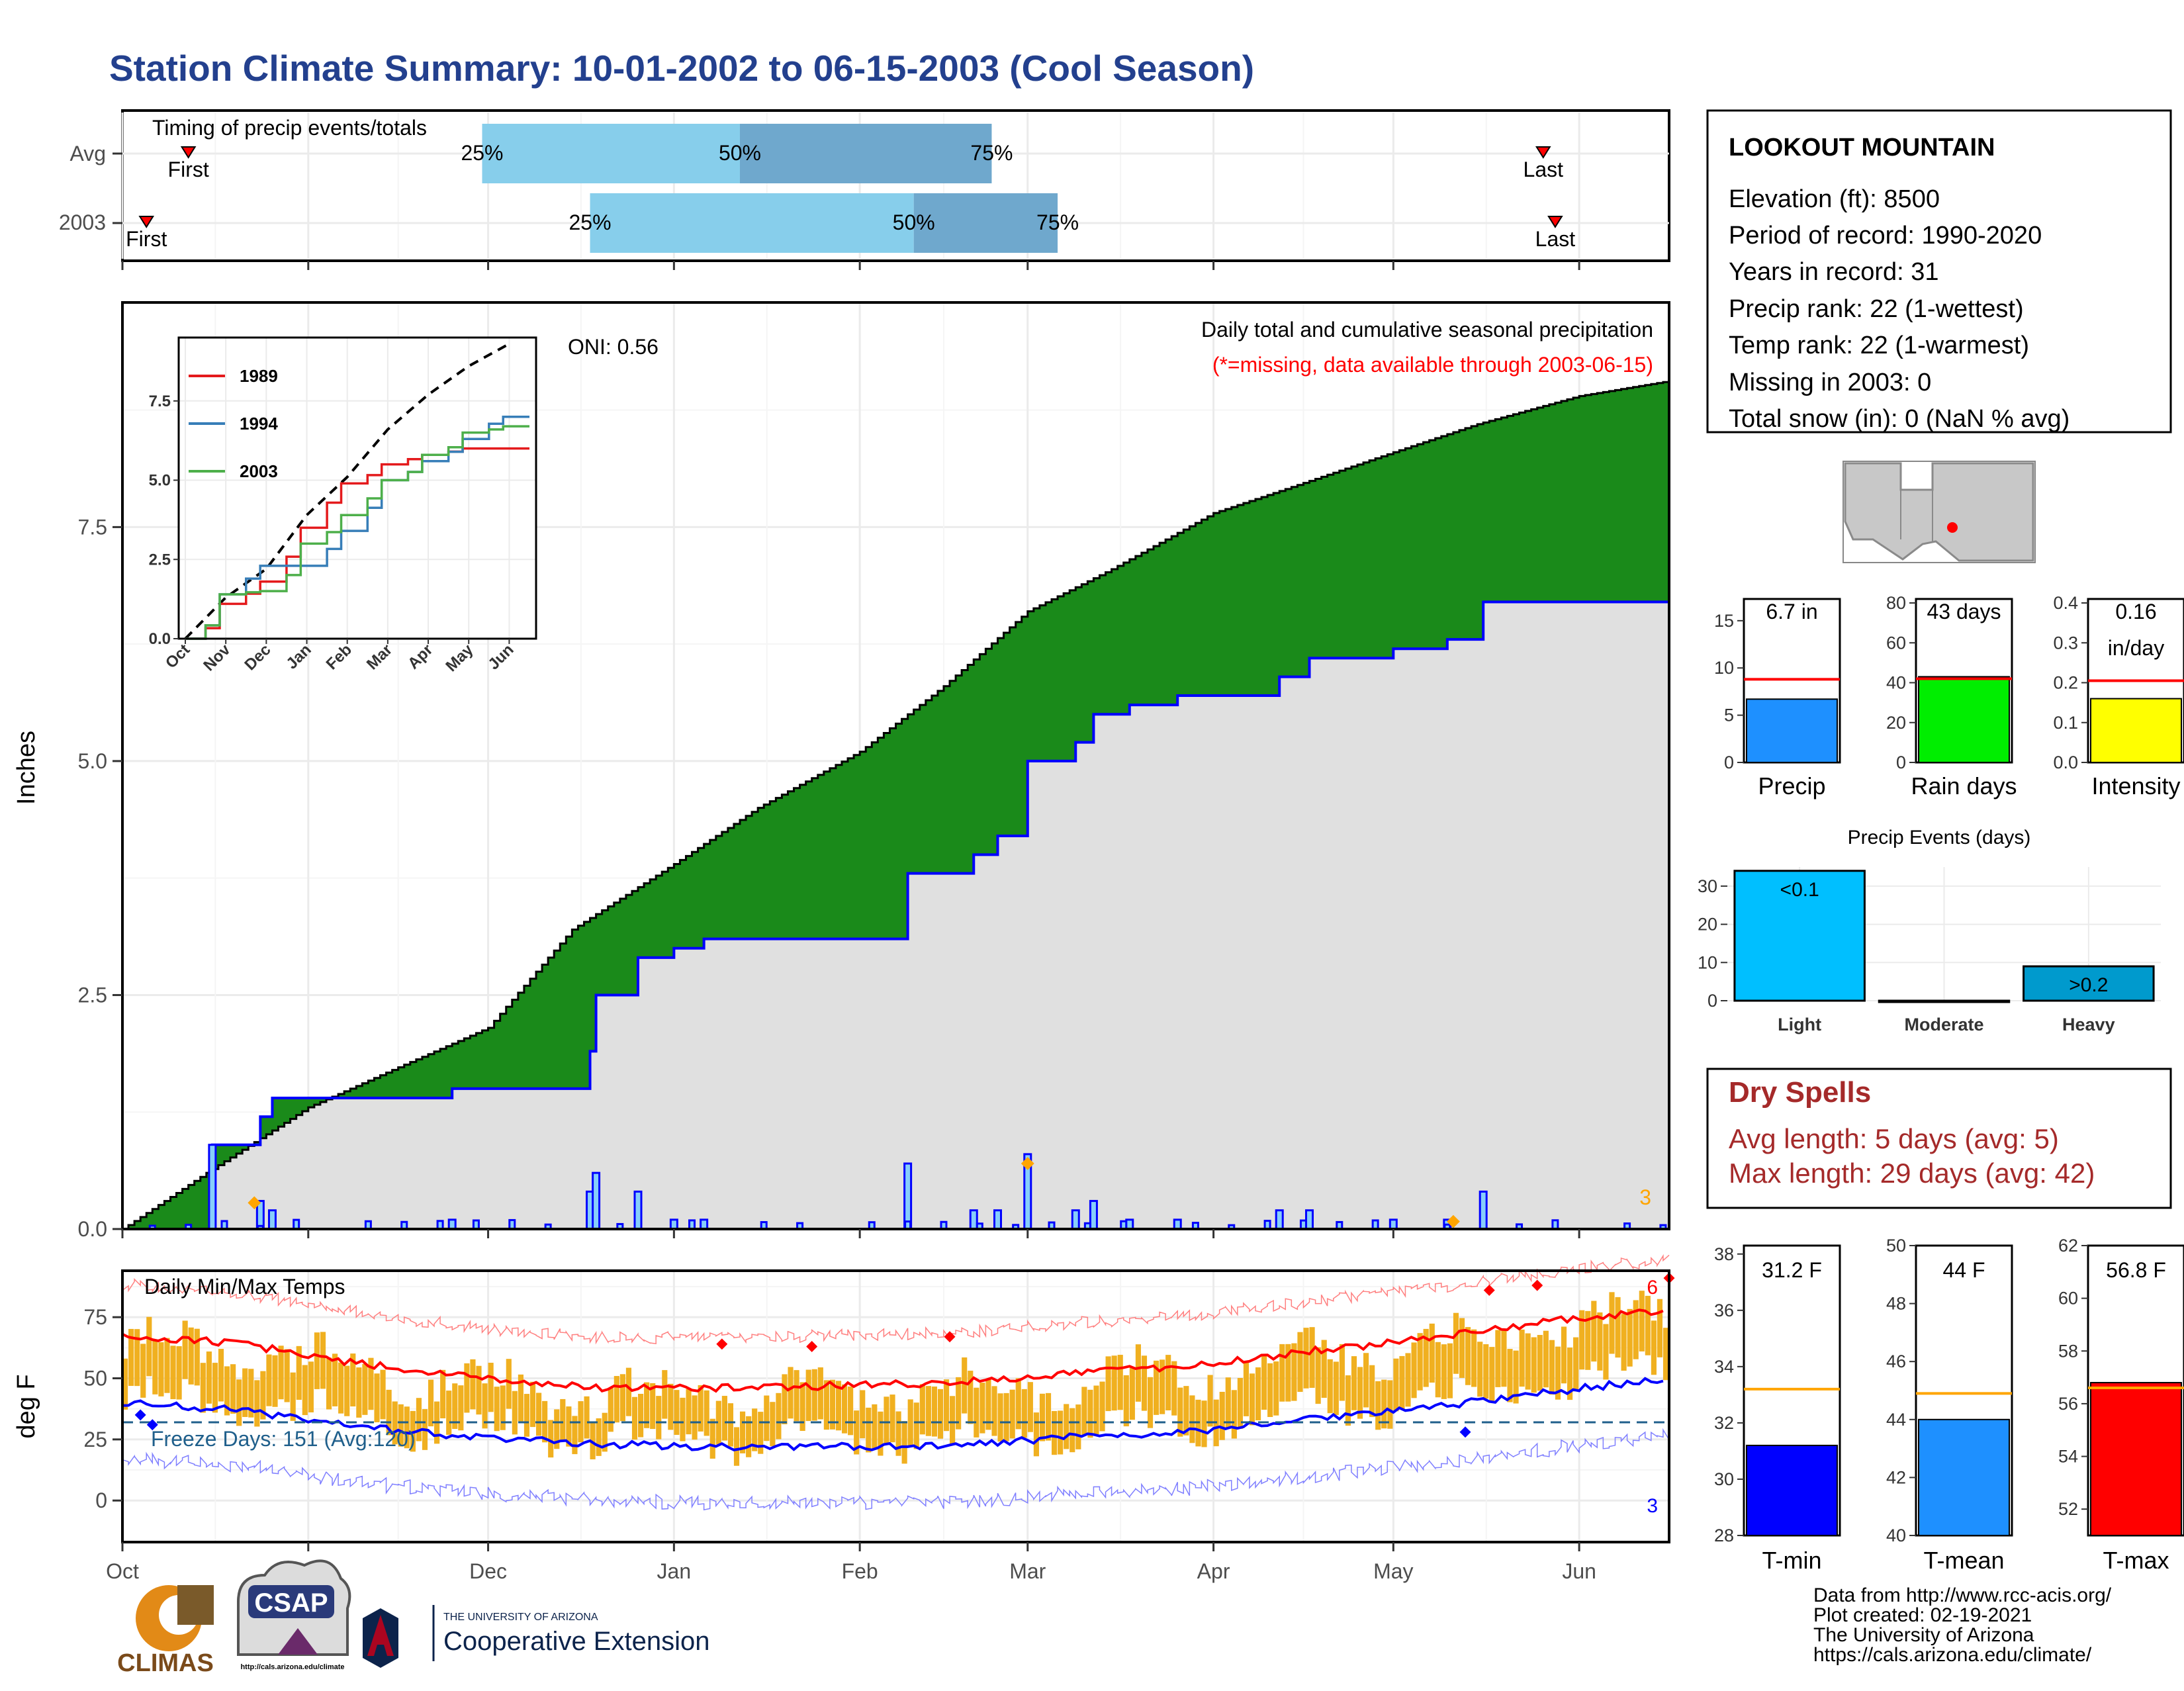 Image resolution: width=2184 pixels, height=1691 pixels. Describe the element at coordinates (1963, 1561) in the screenshot. I see `temp-bar-label: T-mean` at that location.